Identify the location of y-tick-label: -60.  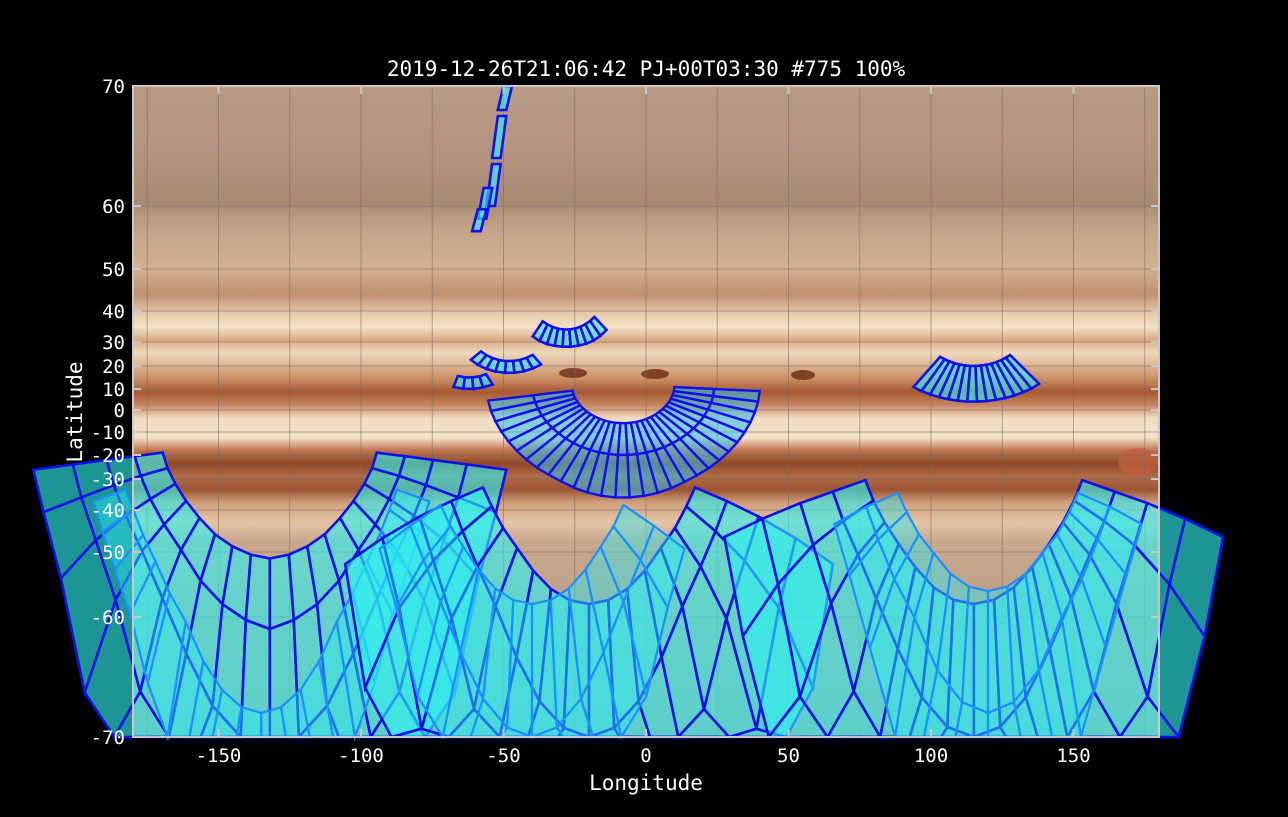
(108, 618).